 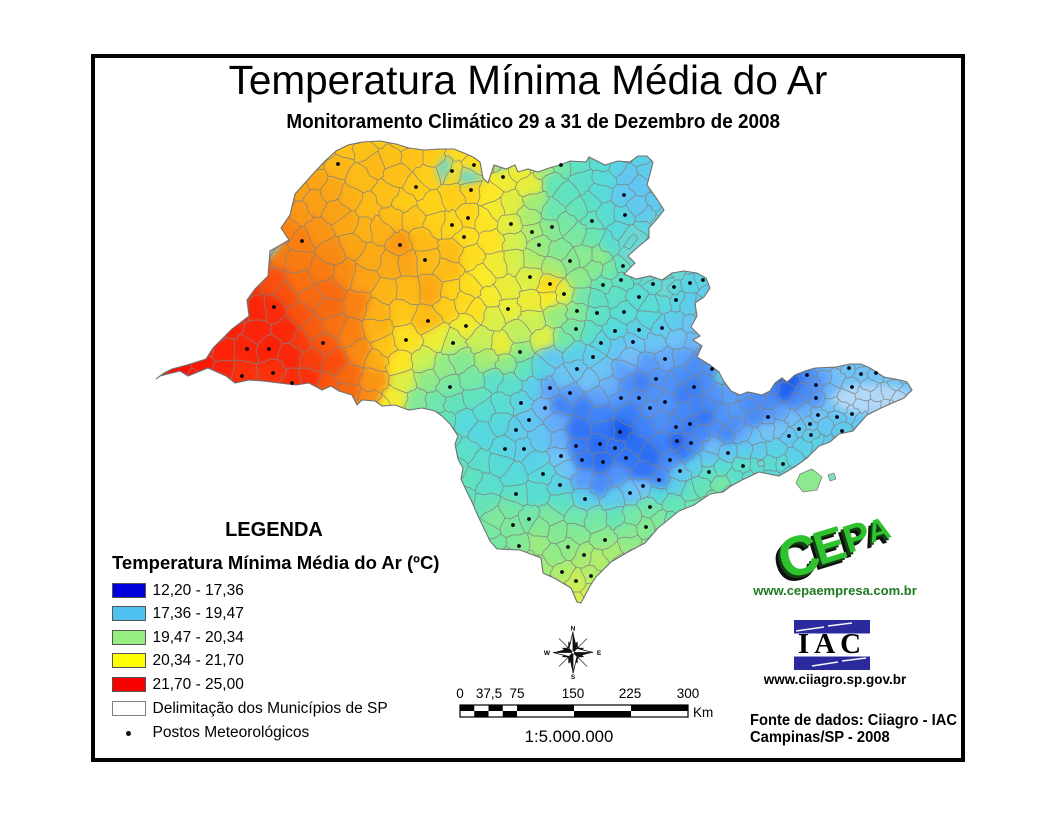 What do you see at coordinates (547, 653) in the screenshot?
I see `svg-text: W` at bounding box center [547, 653].